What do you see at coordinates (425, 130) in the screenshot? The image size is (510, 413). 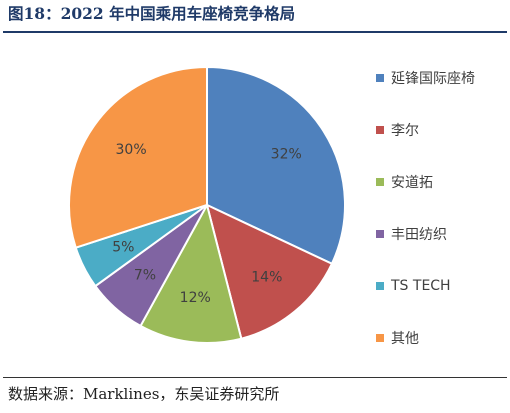 I see `legend-item: 李尔` at bounding box center [425, 130].